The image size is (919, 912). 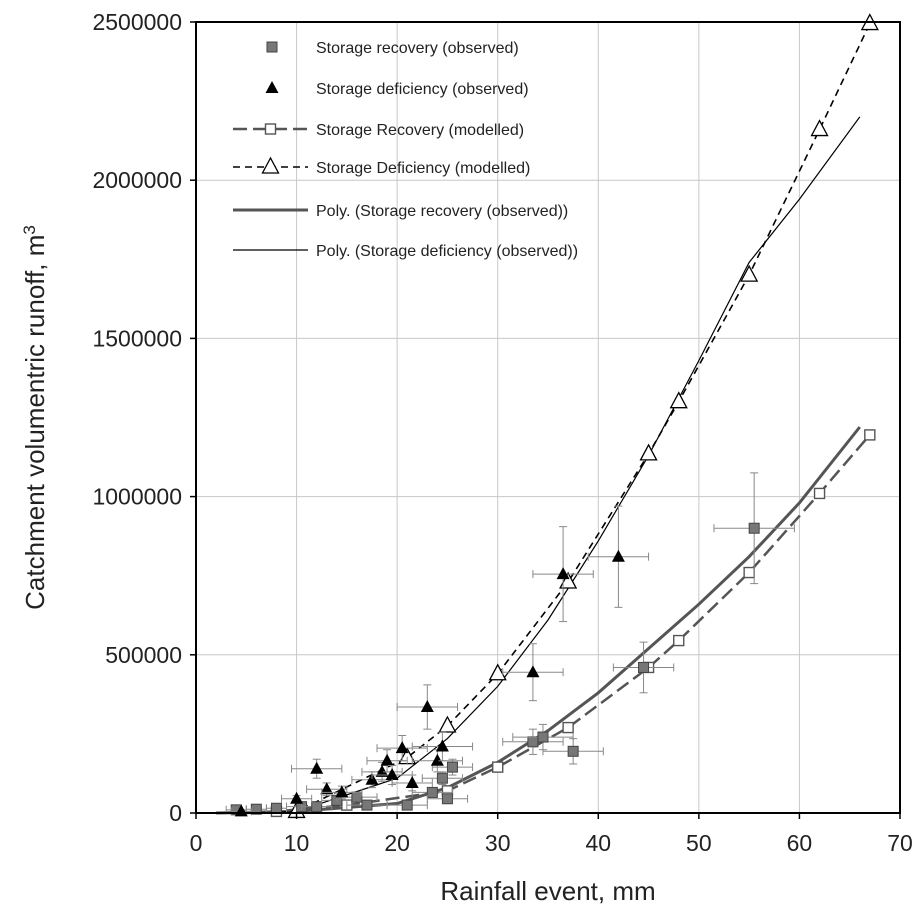 I want to click on y-tick-label: 2000000, so click(x=137, y=180).